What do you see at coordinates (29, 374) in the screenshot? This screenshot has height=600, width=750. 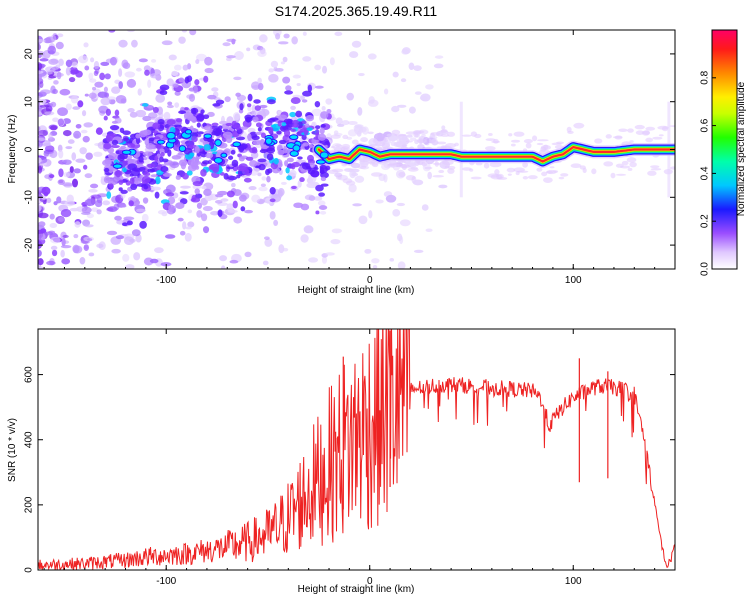 I see `y-tick-label: 600` at bounding box center [29, 374].